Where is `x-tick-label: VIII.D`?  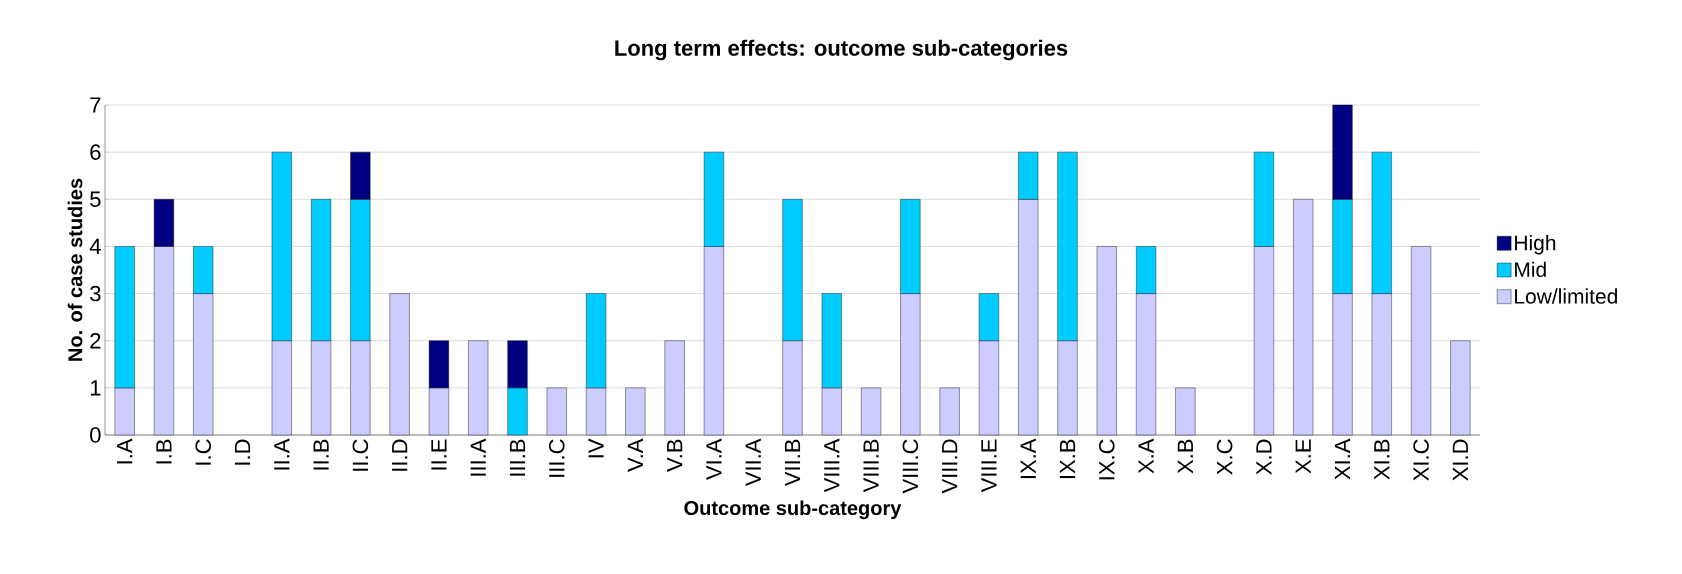 x-tick-label: VIII.D is located at coordinates (950, 466).